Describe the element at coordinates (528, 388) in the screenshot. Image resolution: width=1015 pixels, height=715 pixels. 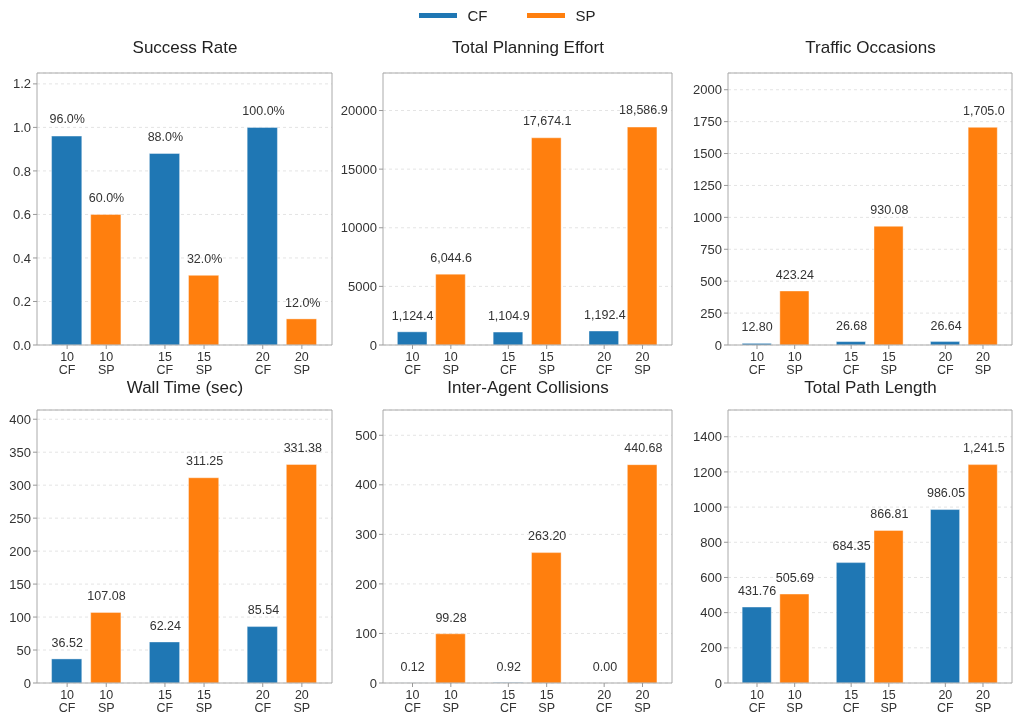
I see `chart-title: Inter-Agent Collisions` at that location.